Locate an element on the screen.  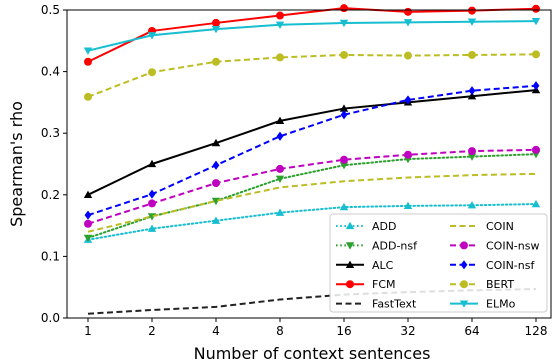
legend-item: FCM is located at coordinates (366, 284).